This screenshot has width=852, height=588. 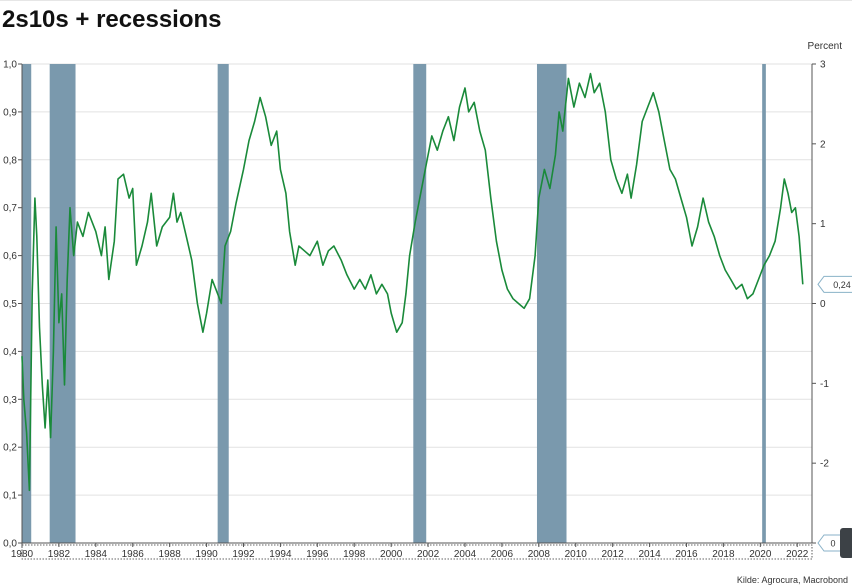 I want to click on x-tick-label: 2014, so click(x=649, y=554).